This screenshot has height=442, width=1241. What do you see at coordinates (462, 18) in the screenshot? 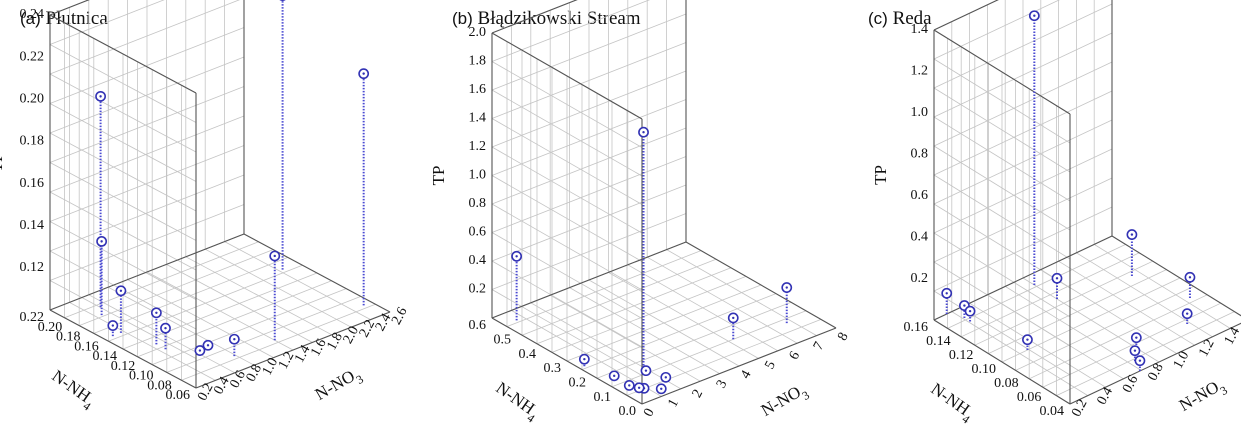
I see `panel-label: (b)` at bounding box center [462, 18].